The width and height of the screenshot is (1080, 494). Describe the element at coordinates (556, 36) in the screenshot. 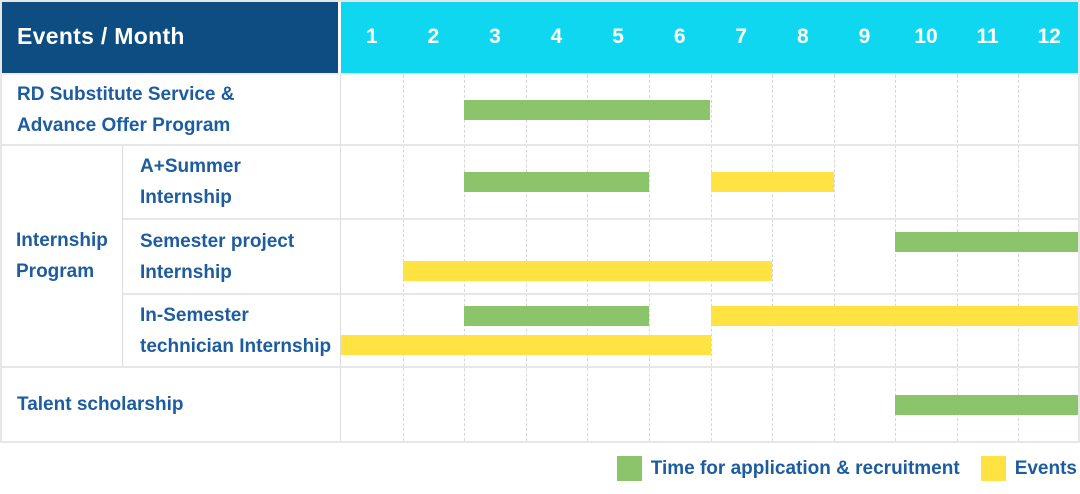

I see `month-label-4: 4` at that location.